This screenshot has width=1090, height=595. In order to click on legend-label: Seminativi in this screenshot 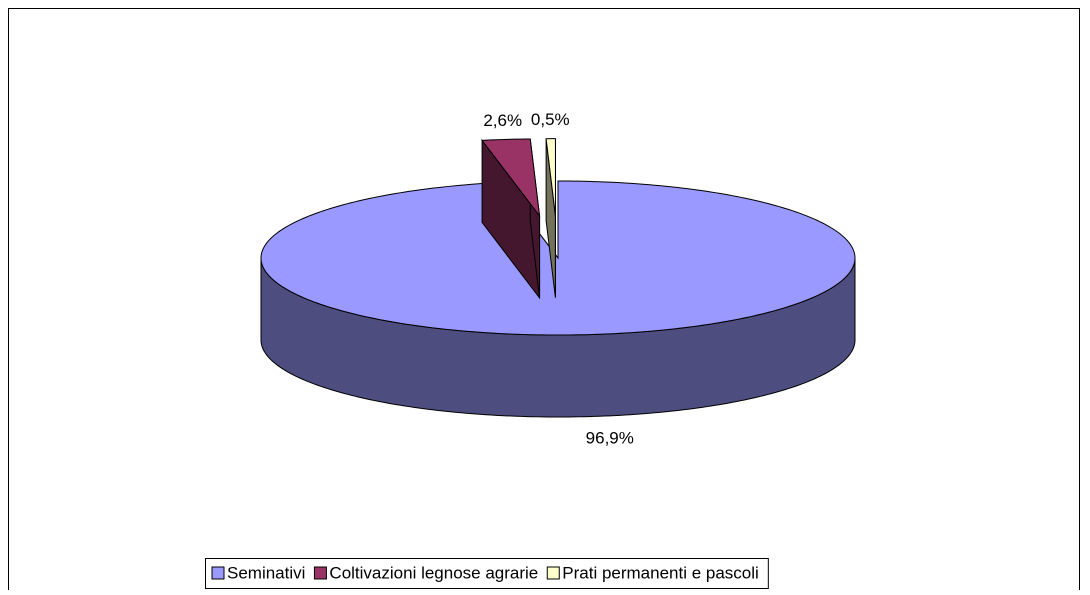, I will do `click(266, 572)`.